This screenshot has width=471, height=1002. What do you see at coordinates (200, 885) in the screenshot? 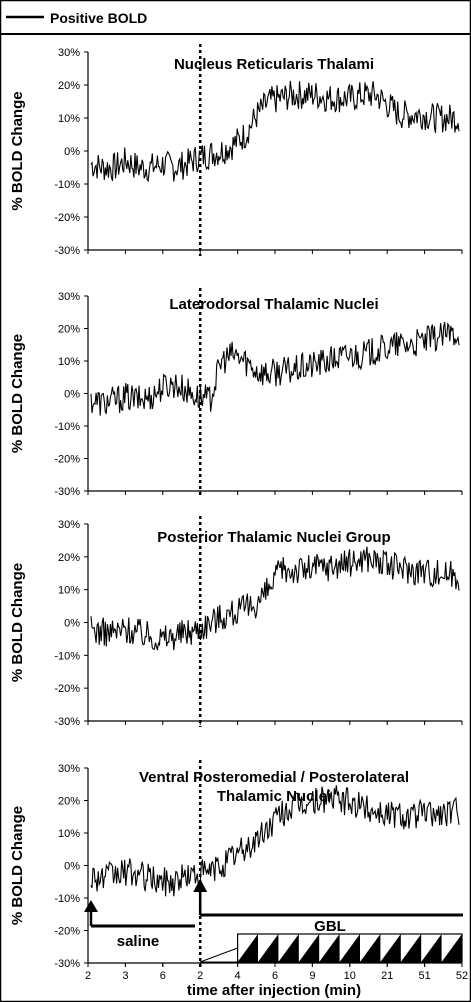
I see `gbl-arrow-head` at bounding box center [200, 885].